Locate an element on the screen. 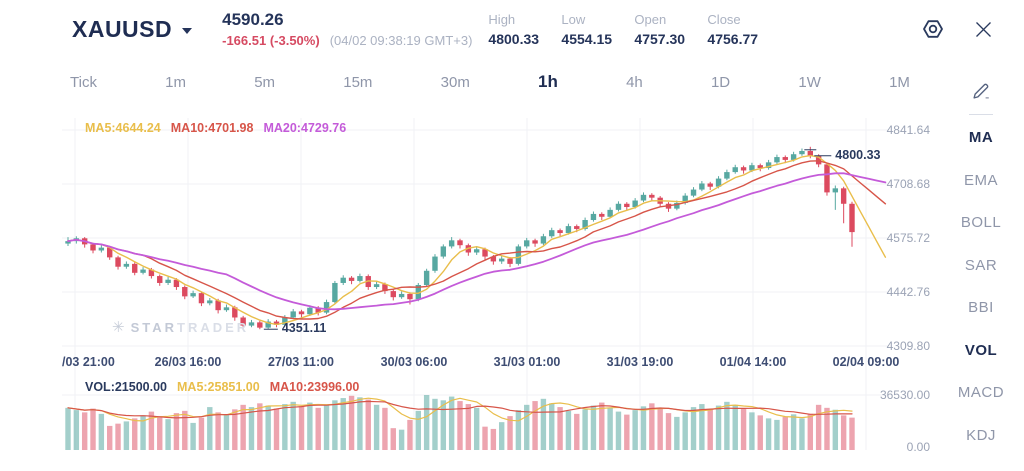 The height and width of the screenshot is (471, 1024). quote-timestamp: (04/02 09:38:19 GMT+3) is located at coordinates (401, 40).